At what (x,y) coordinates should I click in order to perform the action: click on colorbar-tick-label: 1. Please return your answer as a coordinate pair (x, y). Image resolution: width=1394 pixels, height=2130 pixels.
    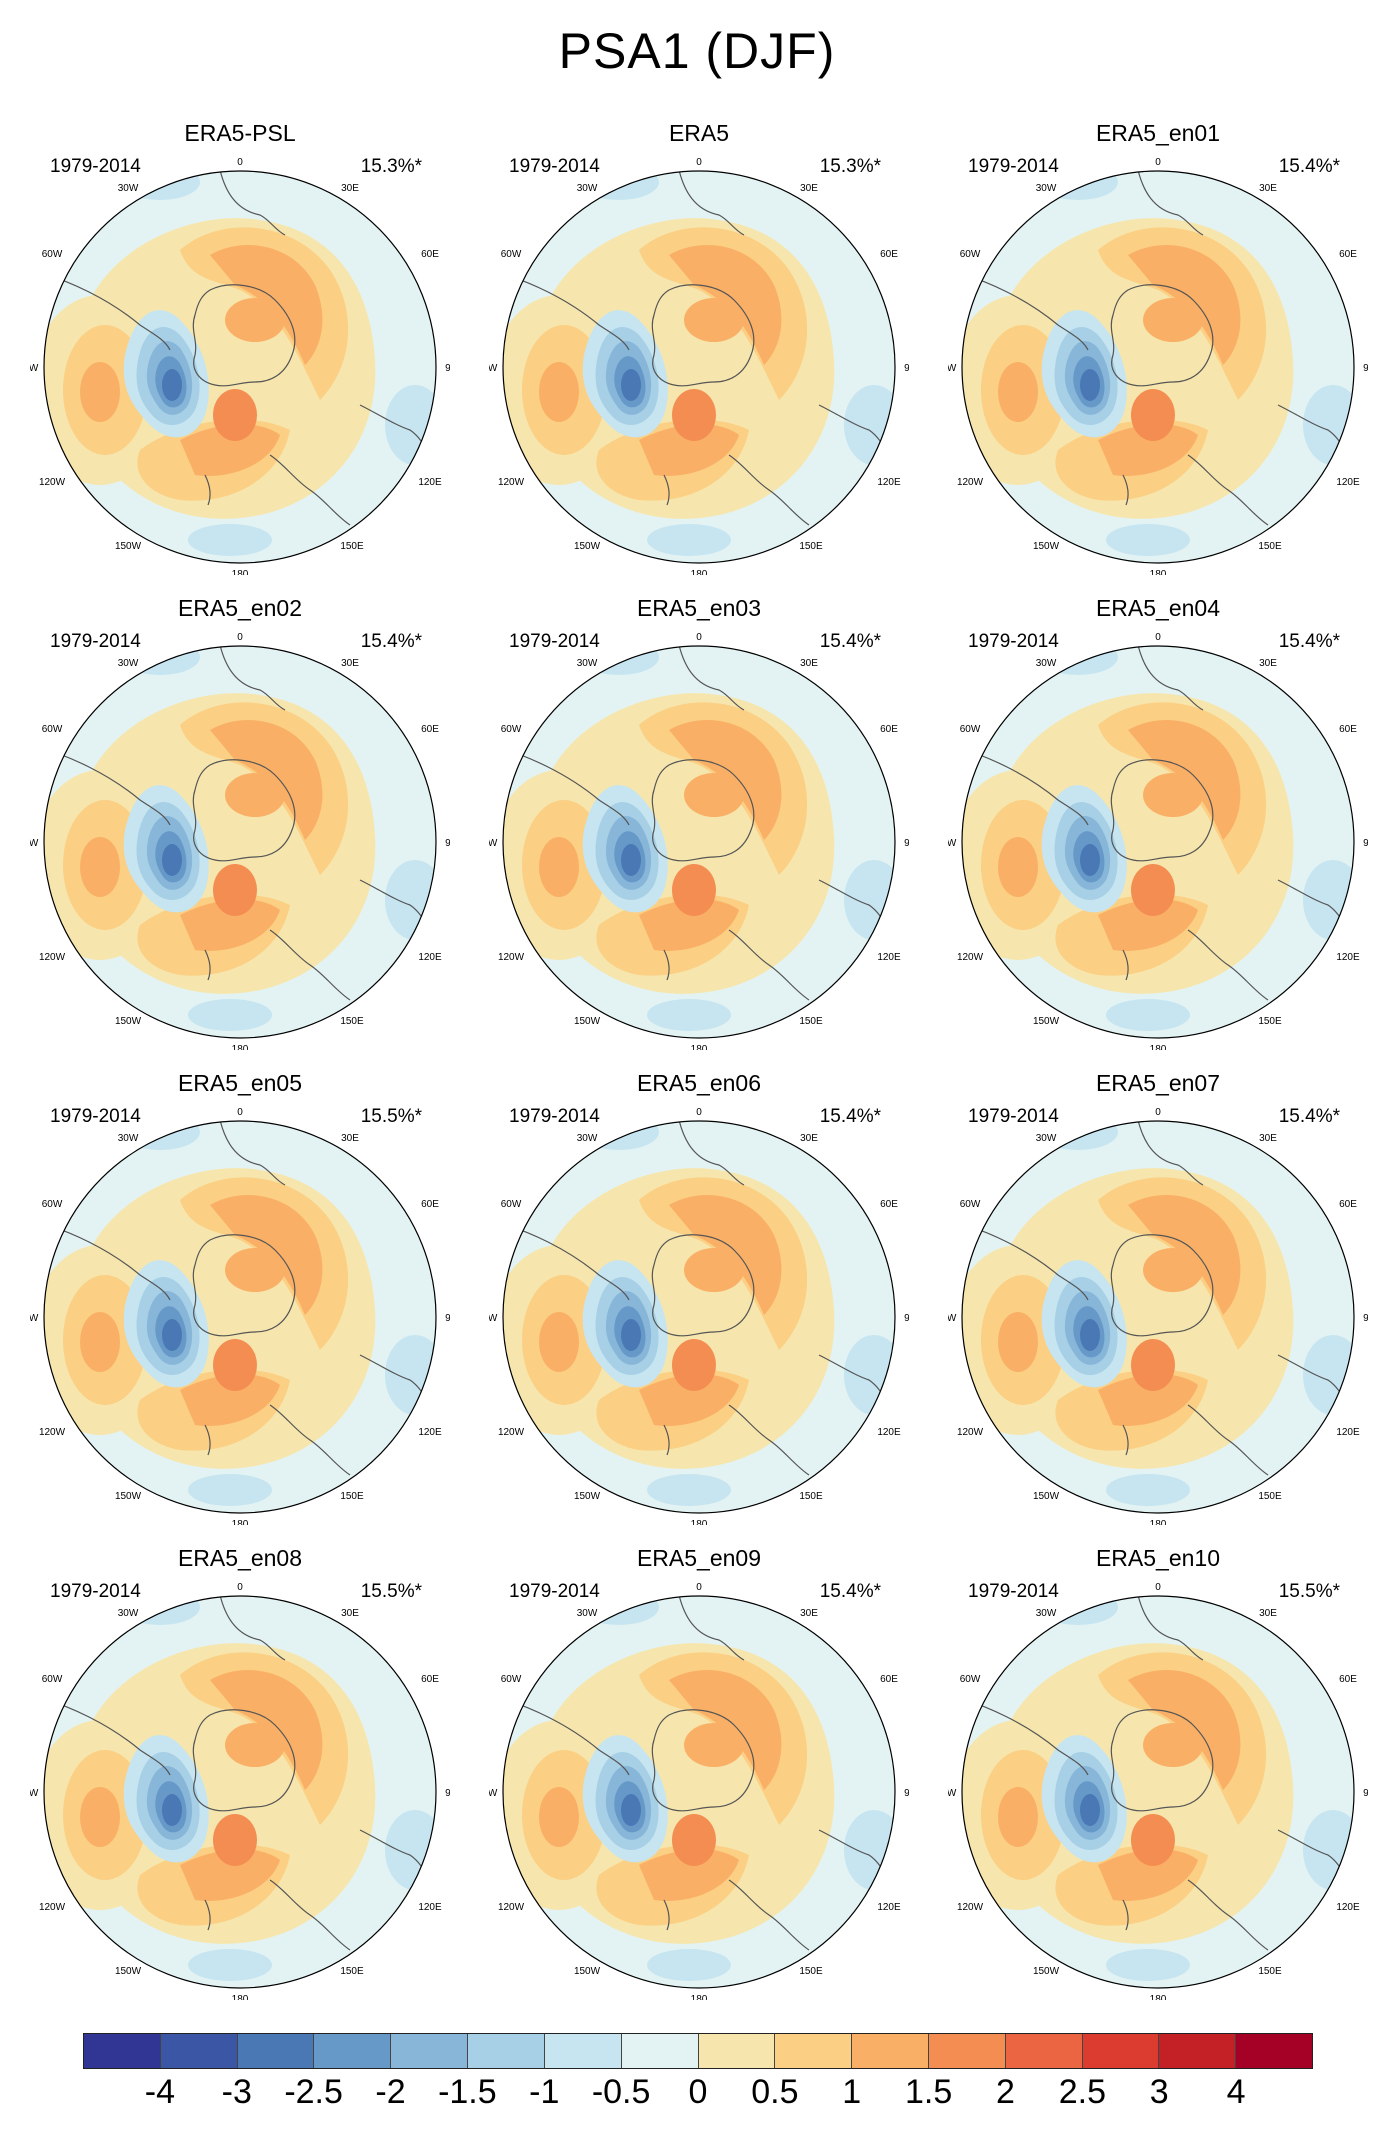
    Looking at the image, I should click on (852, 2092).